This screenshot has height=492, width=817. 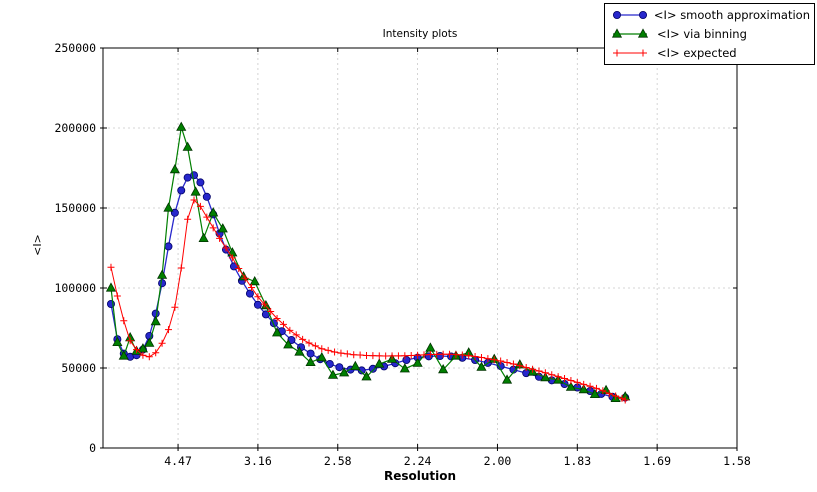 What do you see at coordinates (577, 461) in the screenshot?
I see `x-tick-label: 1.83` at bounding box center [577, 461].